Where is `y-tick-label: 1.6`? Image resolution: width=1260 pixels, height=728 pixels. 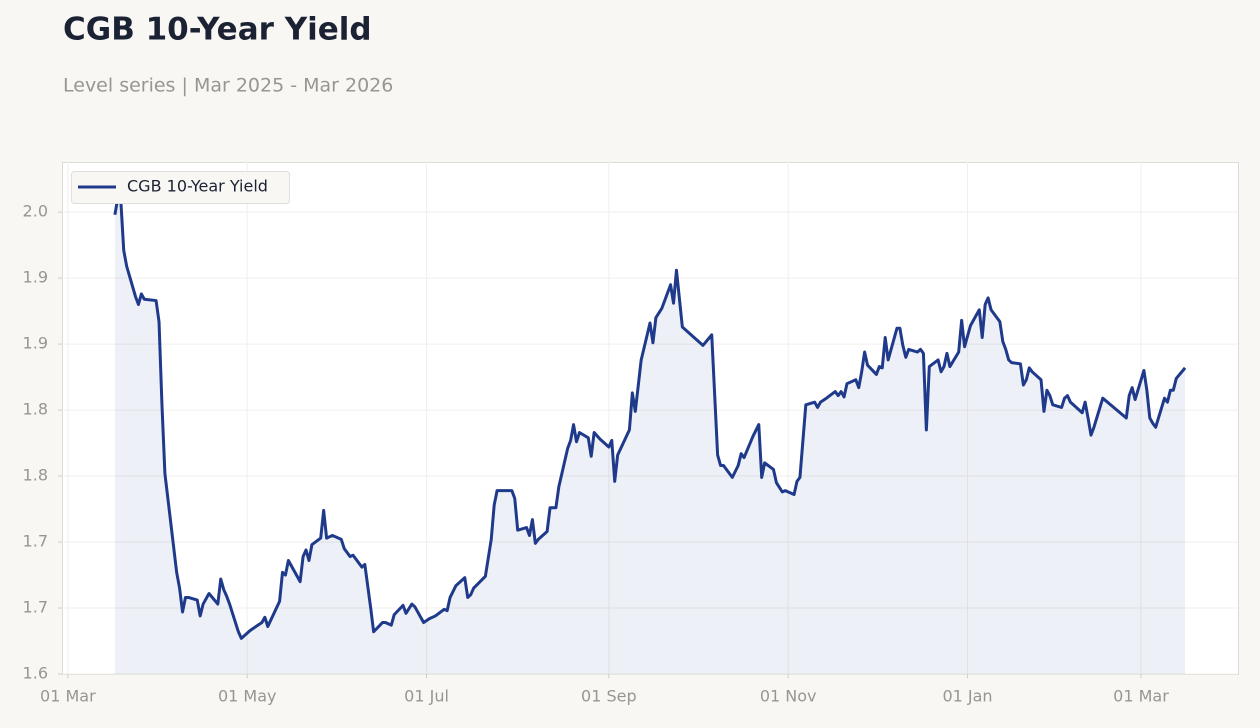
y-tick-label: 1.6 is located at coordinates (35, 673).